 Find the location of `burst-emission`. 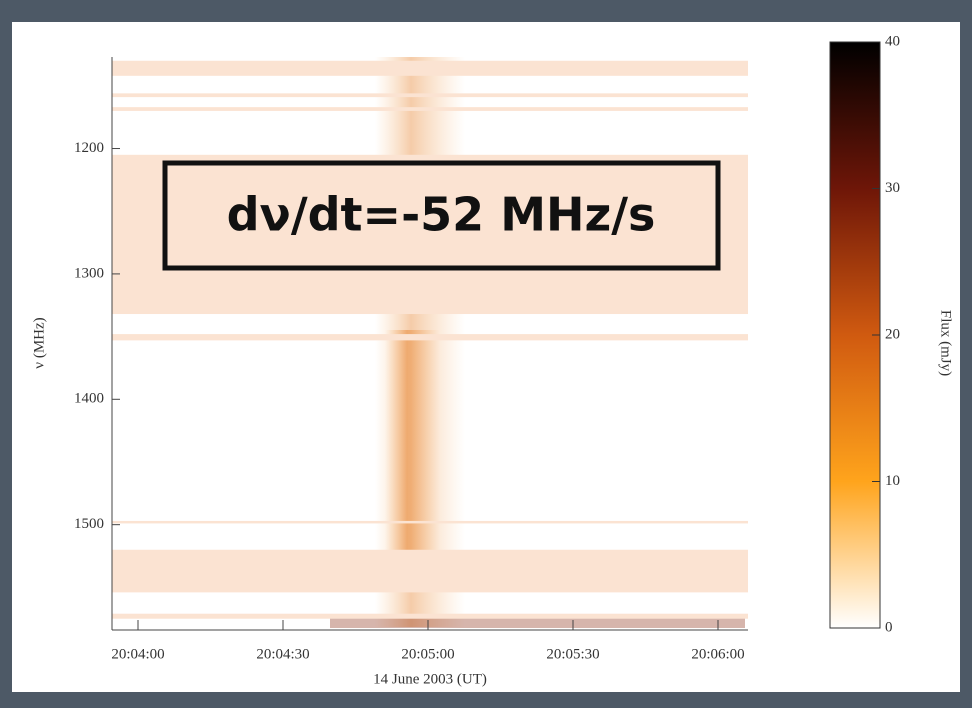

burst-emission is located at coordinates (412, 440).